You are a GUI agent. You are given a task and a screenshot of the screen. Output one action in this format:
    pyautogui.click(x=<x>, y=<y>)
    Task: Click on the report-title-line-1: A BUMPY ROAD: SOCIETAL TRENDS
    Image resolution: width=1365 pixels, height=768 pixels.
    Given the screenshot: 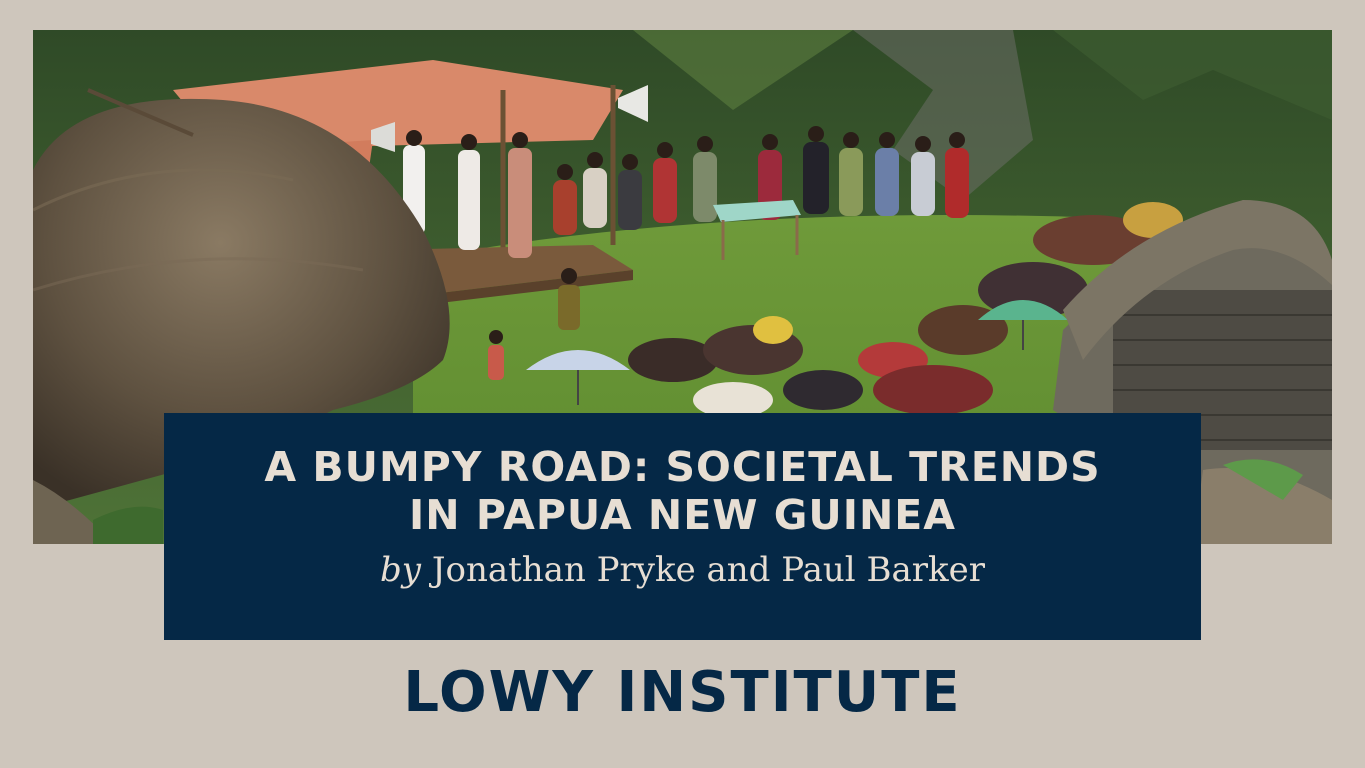 What is the action you would take?
    pyautogui.click(x=682, y=467)
    